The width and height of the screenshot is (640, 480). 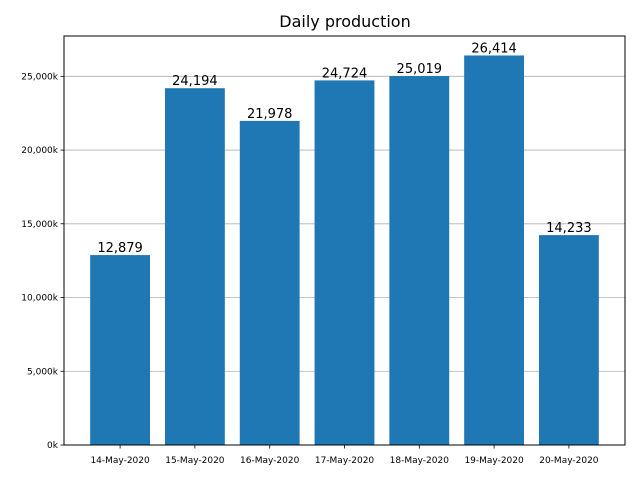 I want to click on bar-value-label: 26,414, so click(x=494, y=48).